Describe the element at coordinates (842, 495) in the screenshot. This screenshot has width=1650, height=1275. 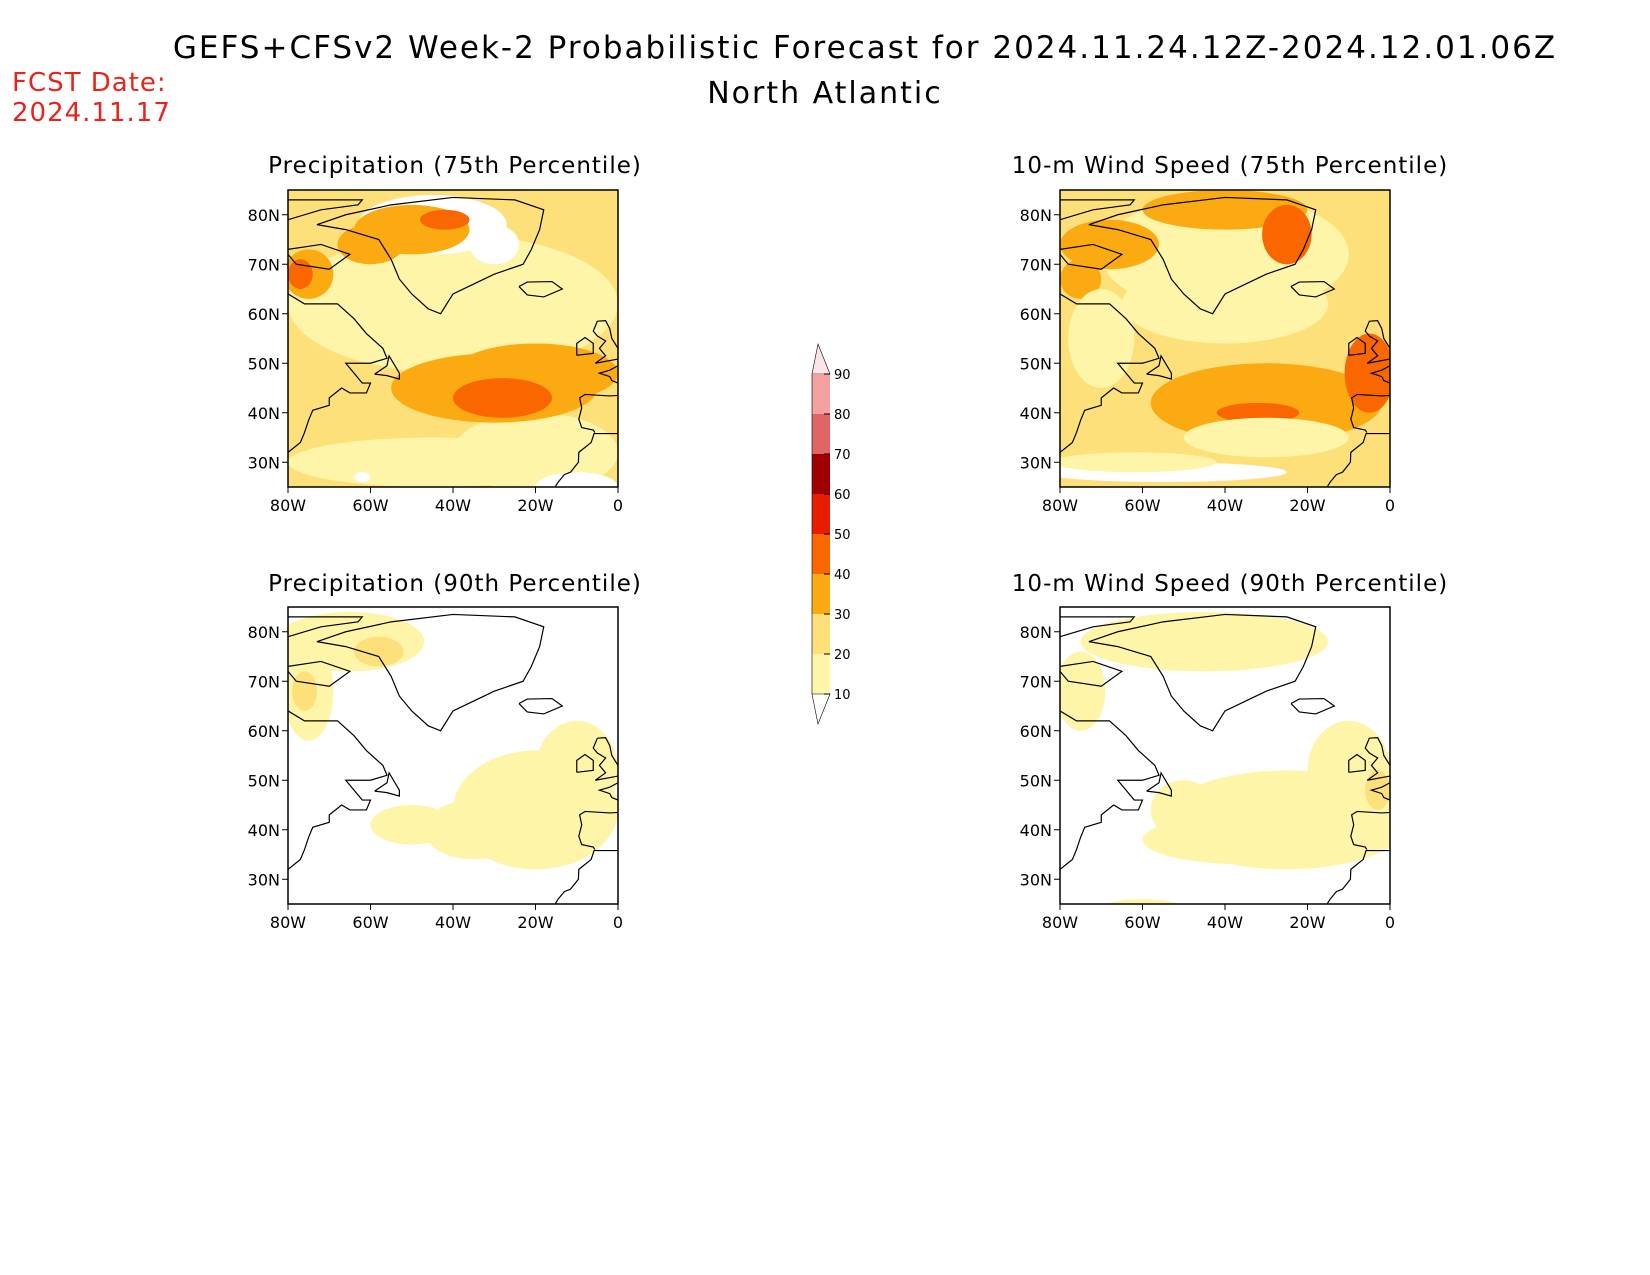
I see `colorbar-label: 60` at that location.